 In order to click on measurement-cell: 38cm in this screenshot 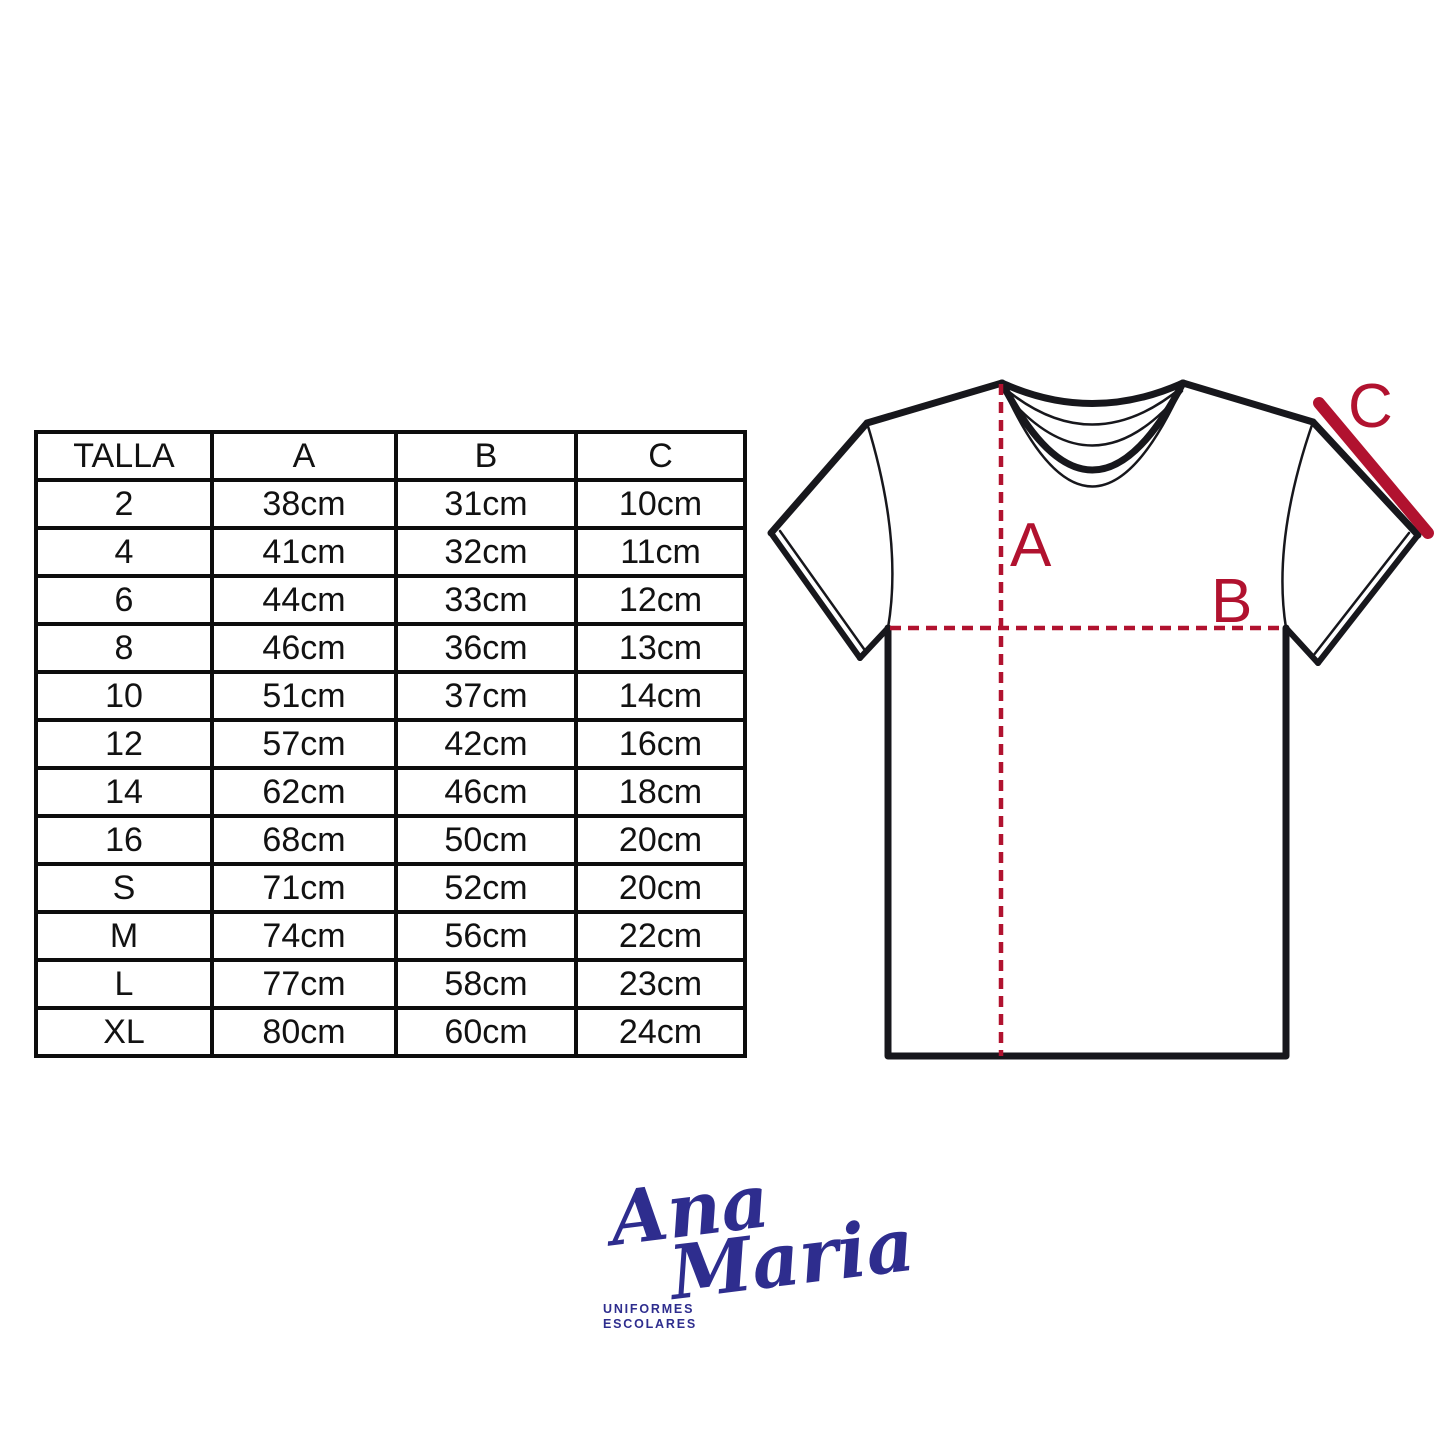, I will do `click(304, 504)`.